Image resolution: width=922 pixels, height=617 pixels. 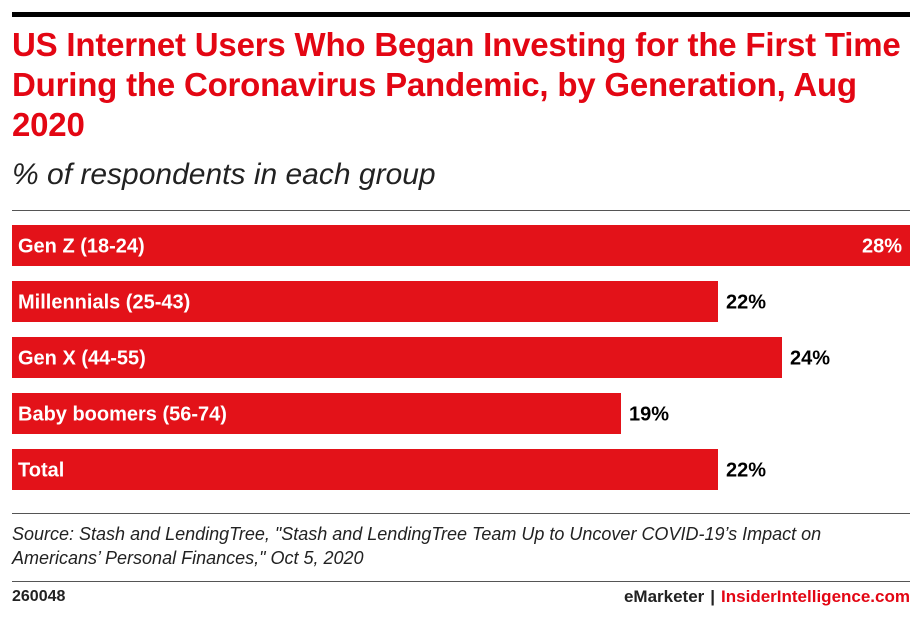 I want to click on footer-divider, so click(x=461, y=581).